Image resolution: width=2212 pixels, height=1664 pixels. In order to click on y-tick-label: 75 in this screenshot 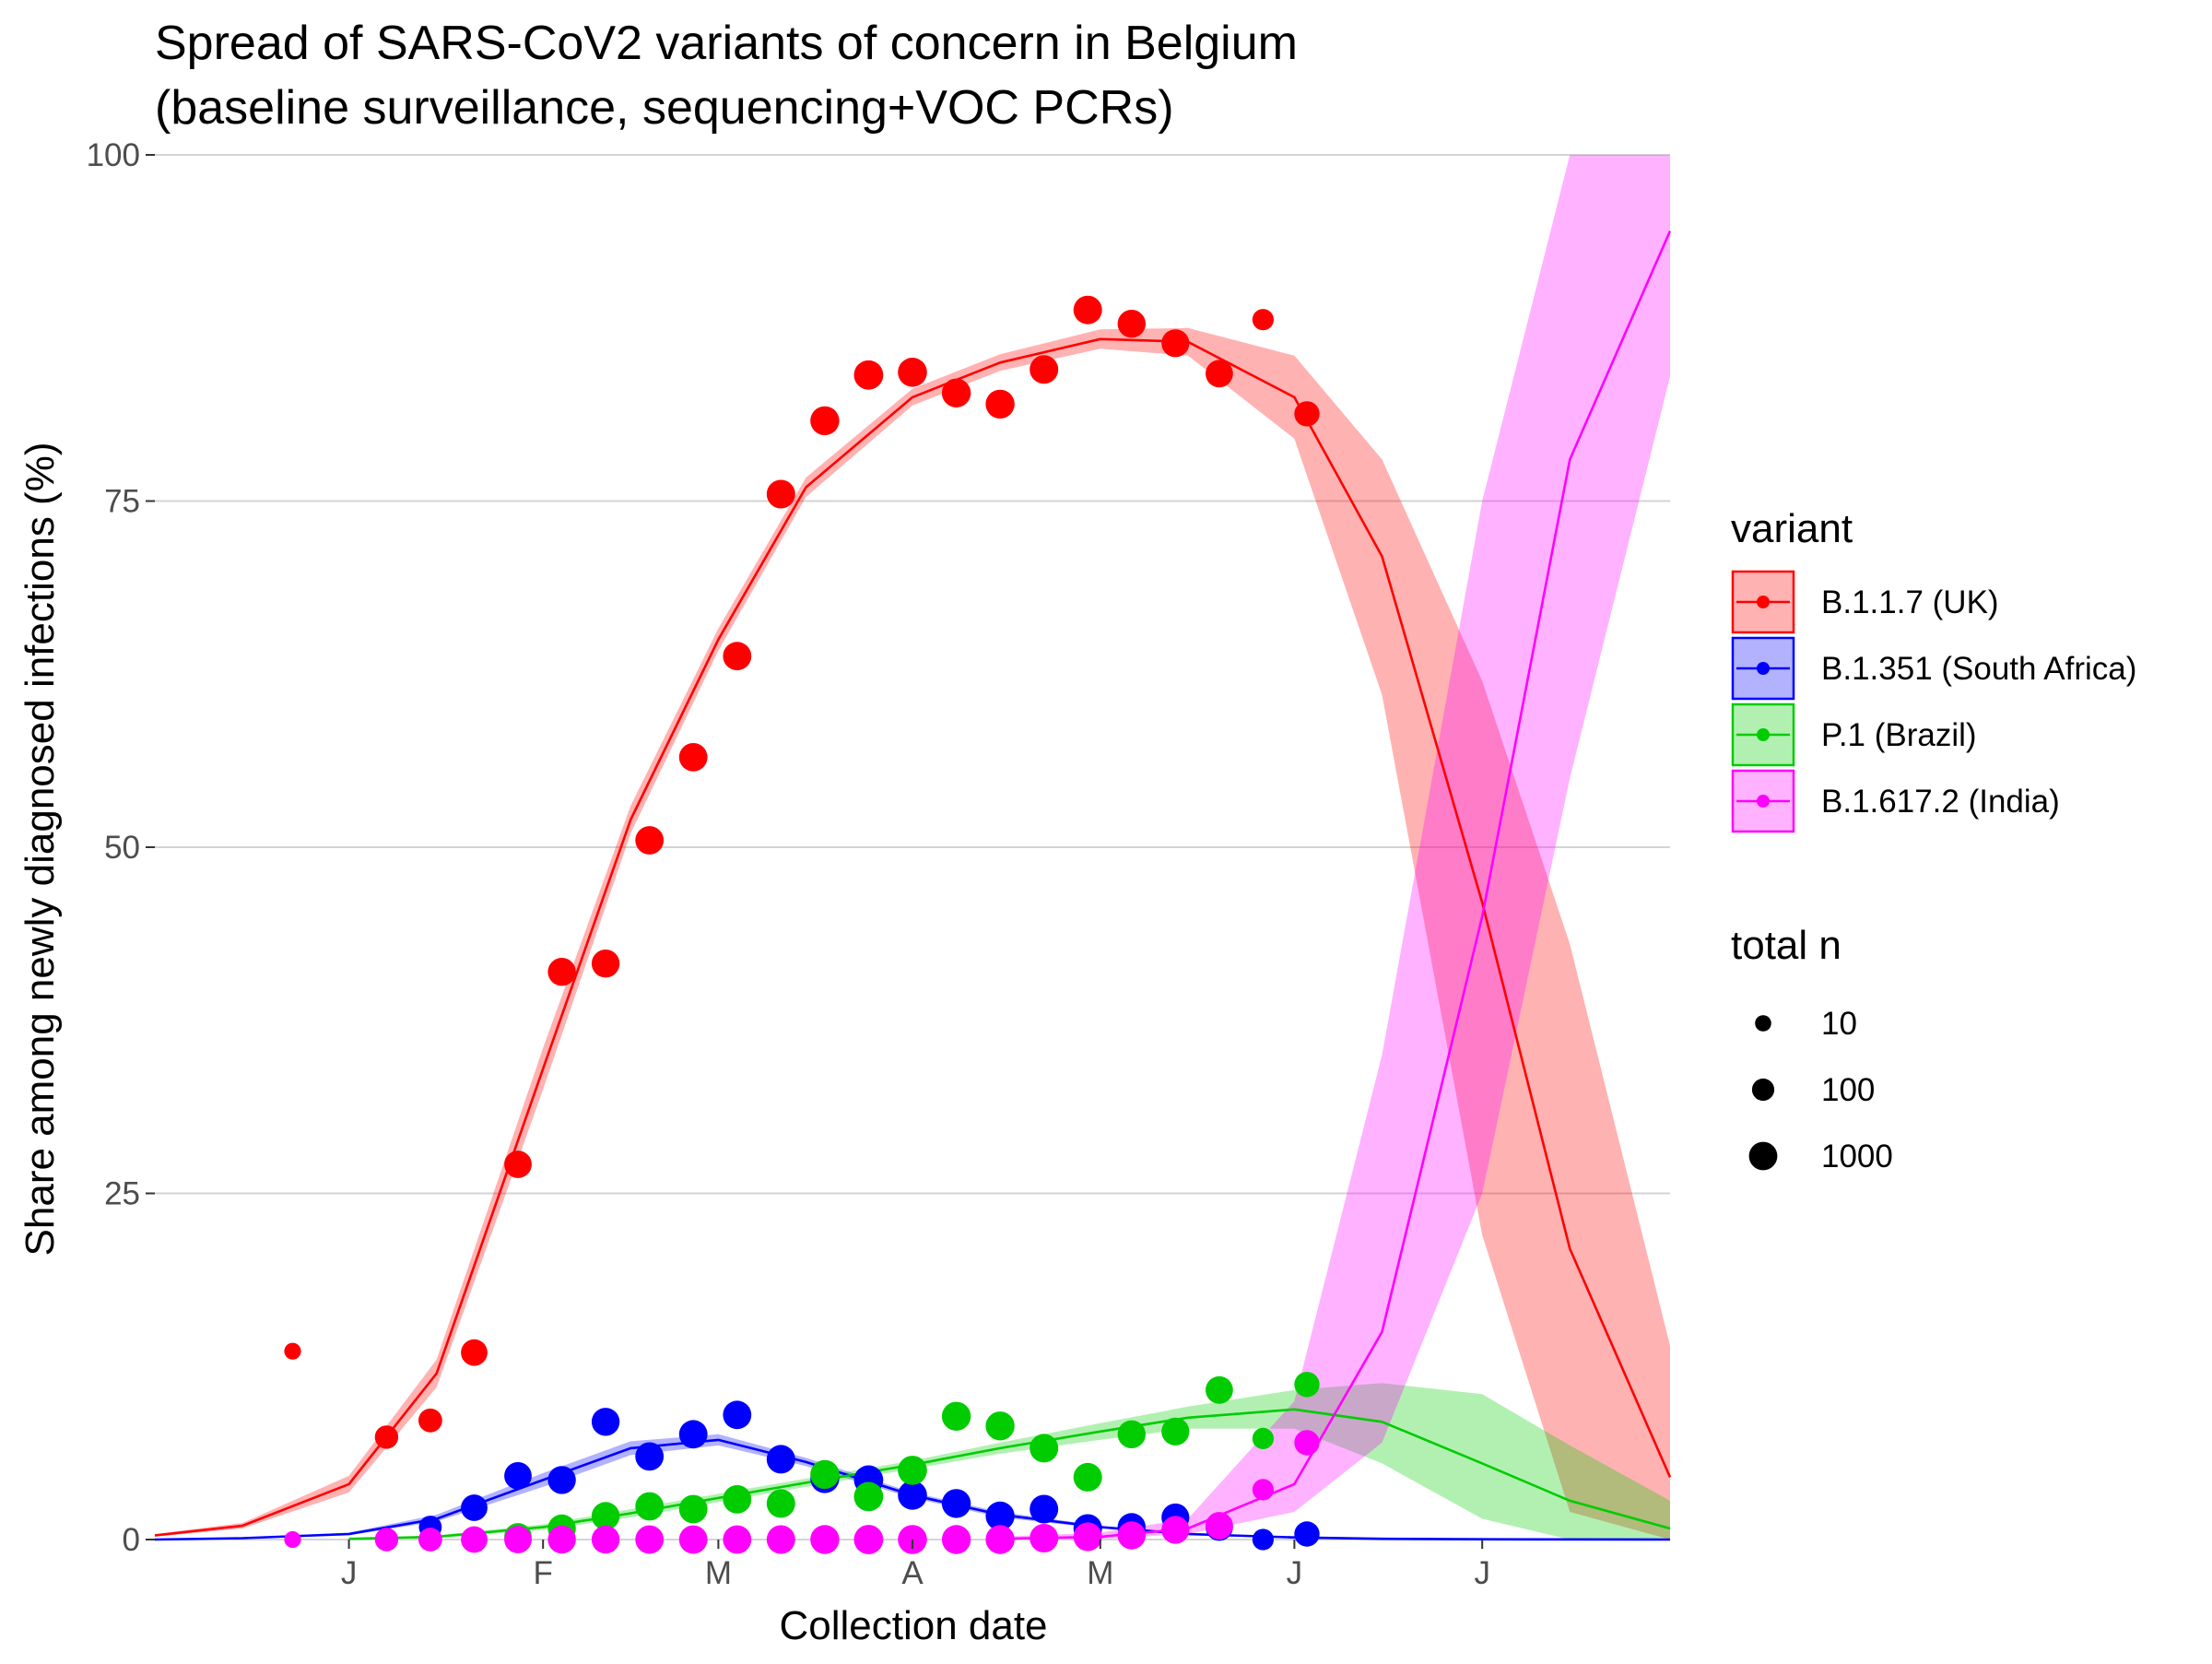, I will do `click(122, 502)`.